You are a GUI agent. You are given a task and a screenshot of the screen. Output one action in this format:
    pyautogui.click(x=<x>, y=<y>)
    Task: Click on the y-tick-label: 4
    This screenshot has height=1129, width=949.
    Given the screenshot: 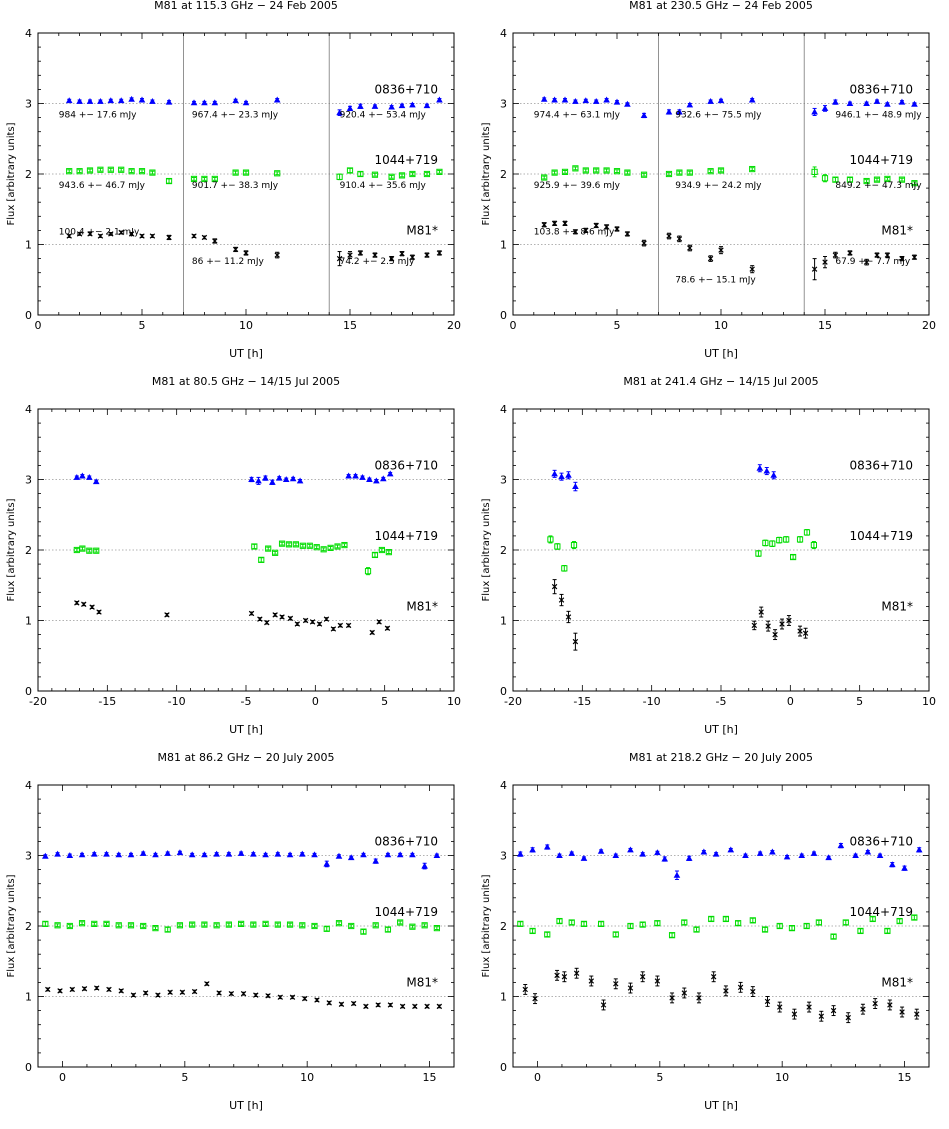 What is the action you would take?
    pyautogui.click(x=503, y=785)
    